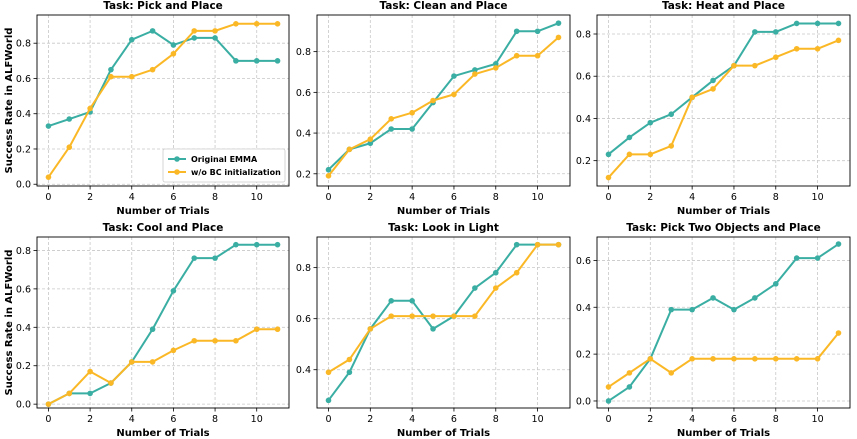 This screenshot has width=857, height=439. Describe the element at coordinates (328, 419) in the screenshot. I see `x-tick-label: 0` at that location.